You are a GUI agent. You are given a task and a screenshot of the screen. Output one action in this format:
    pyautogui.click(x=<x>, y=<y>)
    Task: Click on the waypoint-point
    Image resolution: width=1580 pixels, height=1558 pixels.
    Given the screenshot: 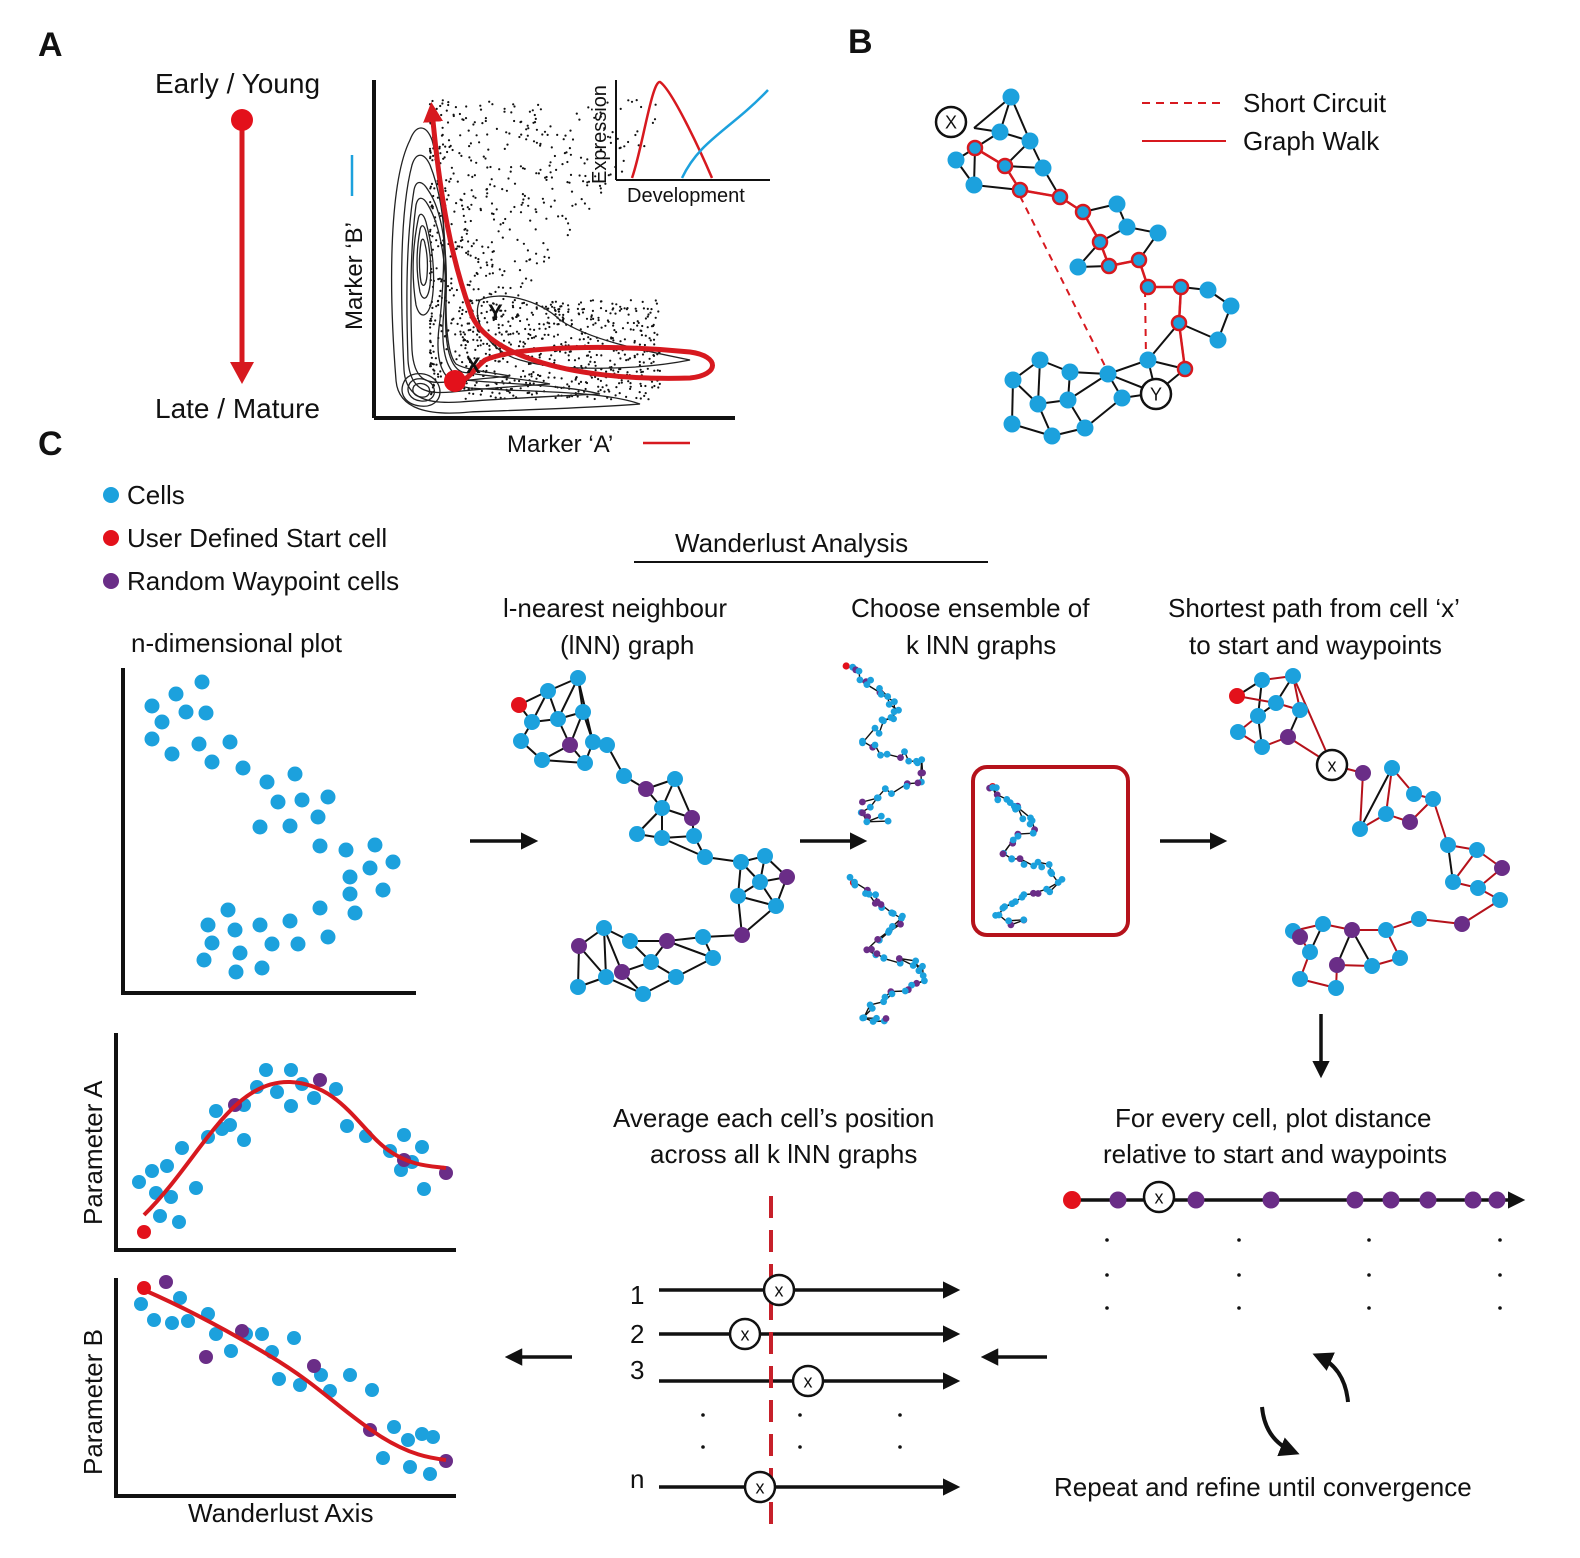 What is the action you would take?
    pyautogui.click(x=1428, y=1200)
    